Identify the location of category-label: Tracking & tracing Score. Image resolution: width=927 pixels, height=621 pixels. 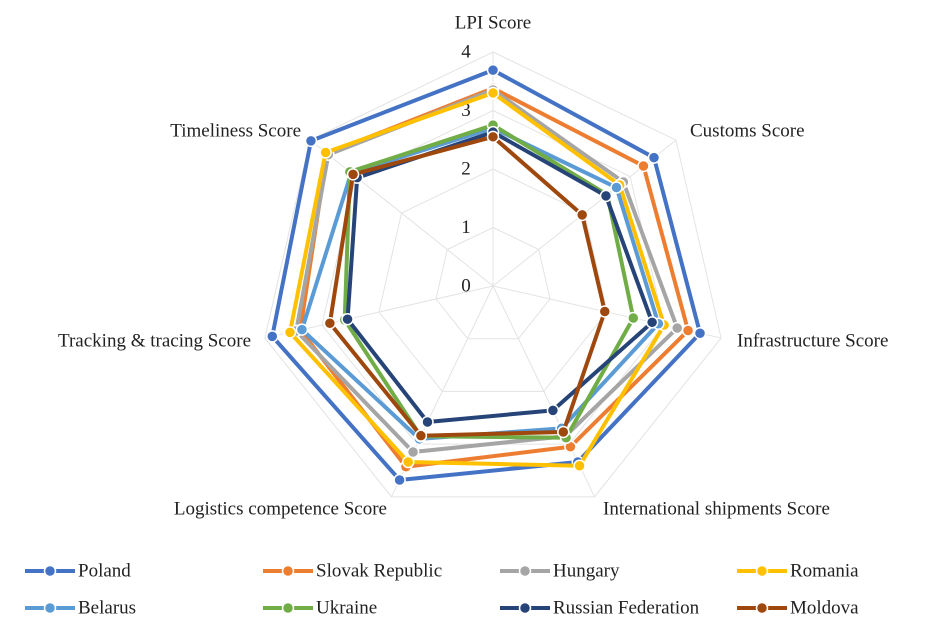
(154, 340).